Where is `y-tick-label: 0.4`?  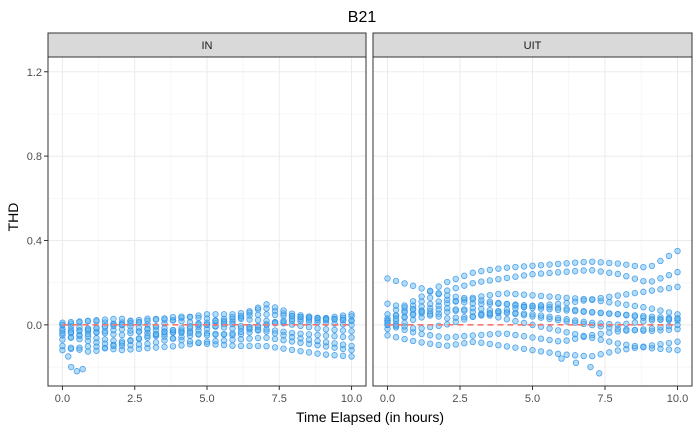
y-tick-label: 0.4 is located at coordinates (34, 241).